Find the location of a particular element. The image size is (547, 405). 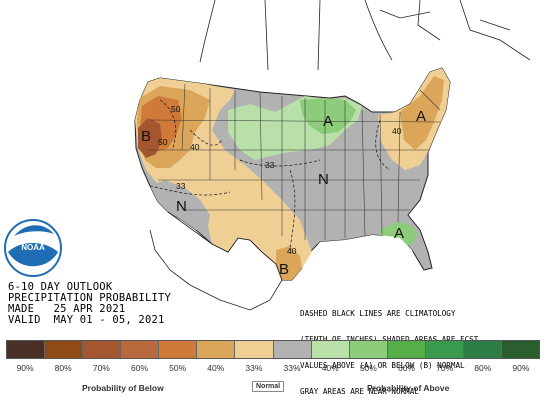

note-line: GRAY AREAS ARE NEAR-NORMAL is located at coordinates (359, 391).